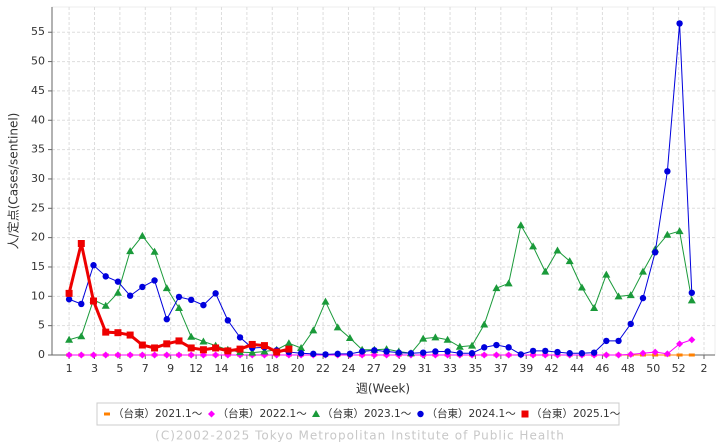  What do you see at coordinates (158, 413) in the screenshot?
I see `legend-label: （台東）2021.1～` at bounding box center [158, 413].